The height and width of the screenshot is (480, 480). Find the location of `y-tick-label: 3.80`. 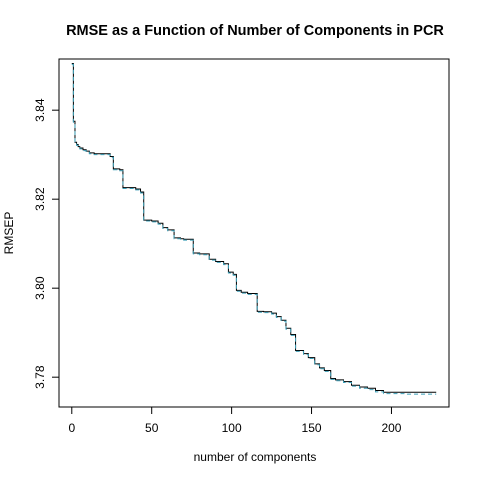

y-tick-label: 3.80 is located at coordinates (40, 288).